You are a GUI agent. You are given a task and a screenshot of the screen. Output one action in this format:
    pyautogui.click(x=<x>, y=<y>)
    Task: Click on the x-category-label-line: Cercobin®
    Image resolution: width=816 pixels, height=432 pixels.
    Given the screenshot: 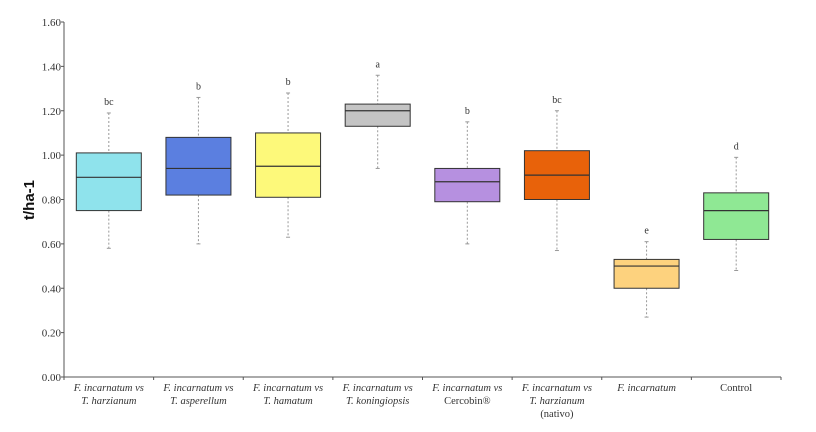 What is the action you would take?
    pyautogui.click(x=467, y=401)
    